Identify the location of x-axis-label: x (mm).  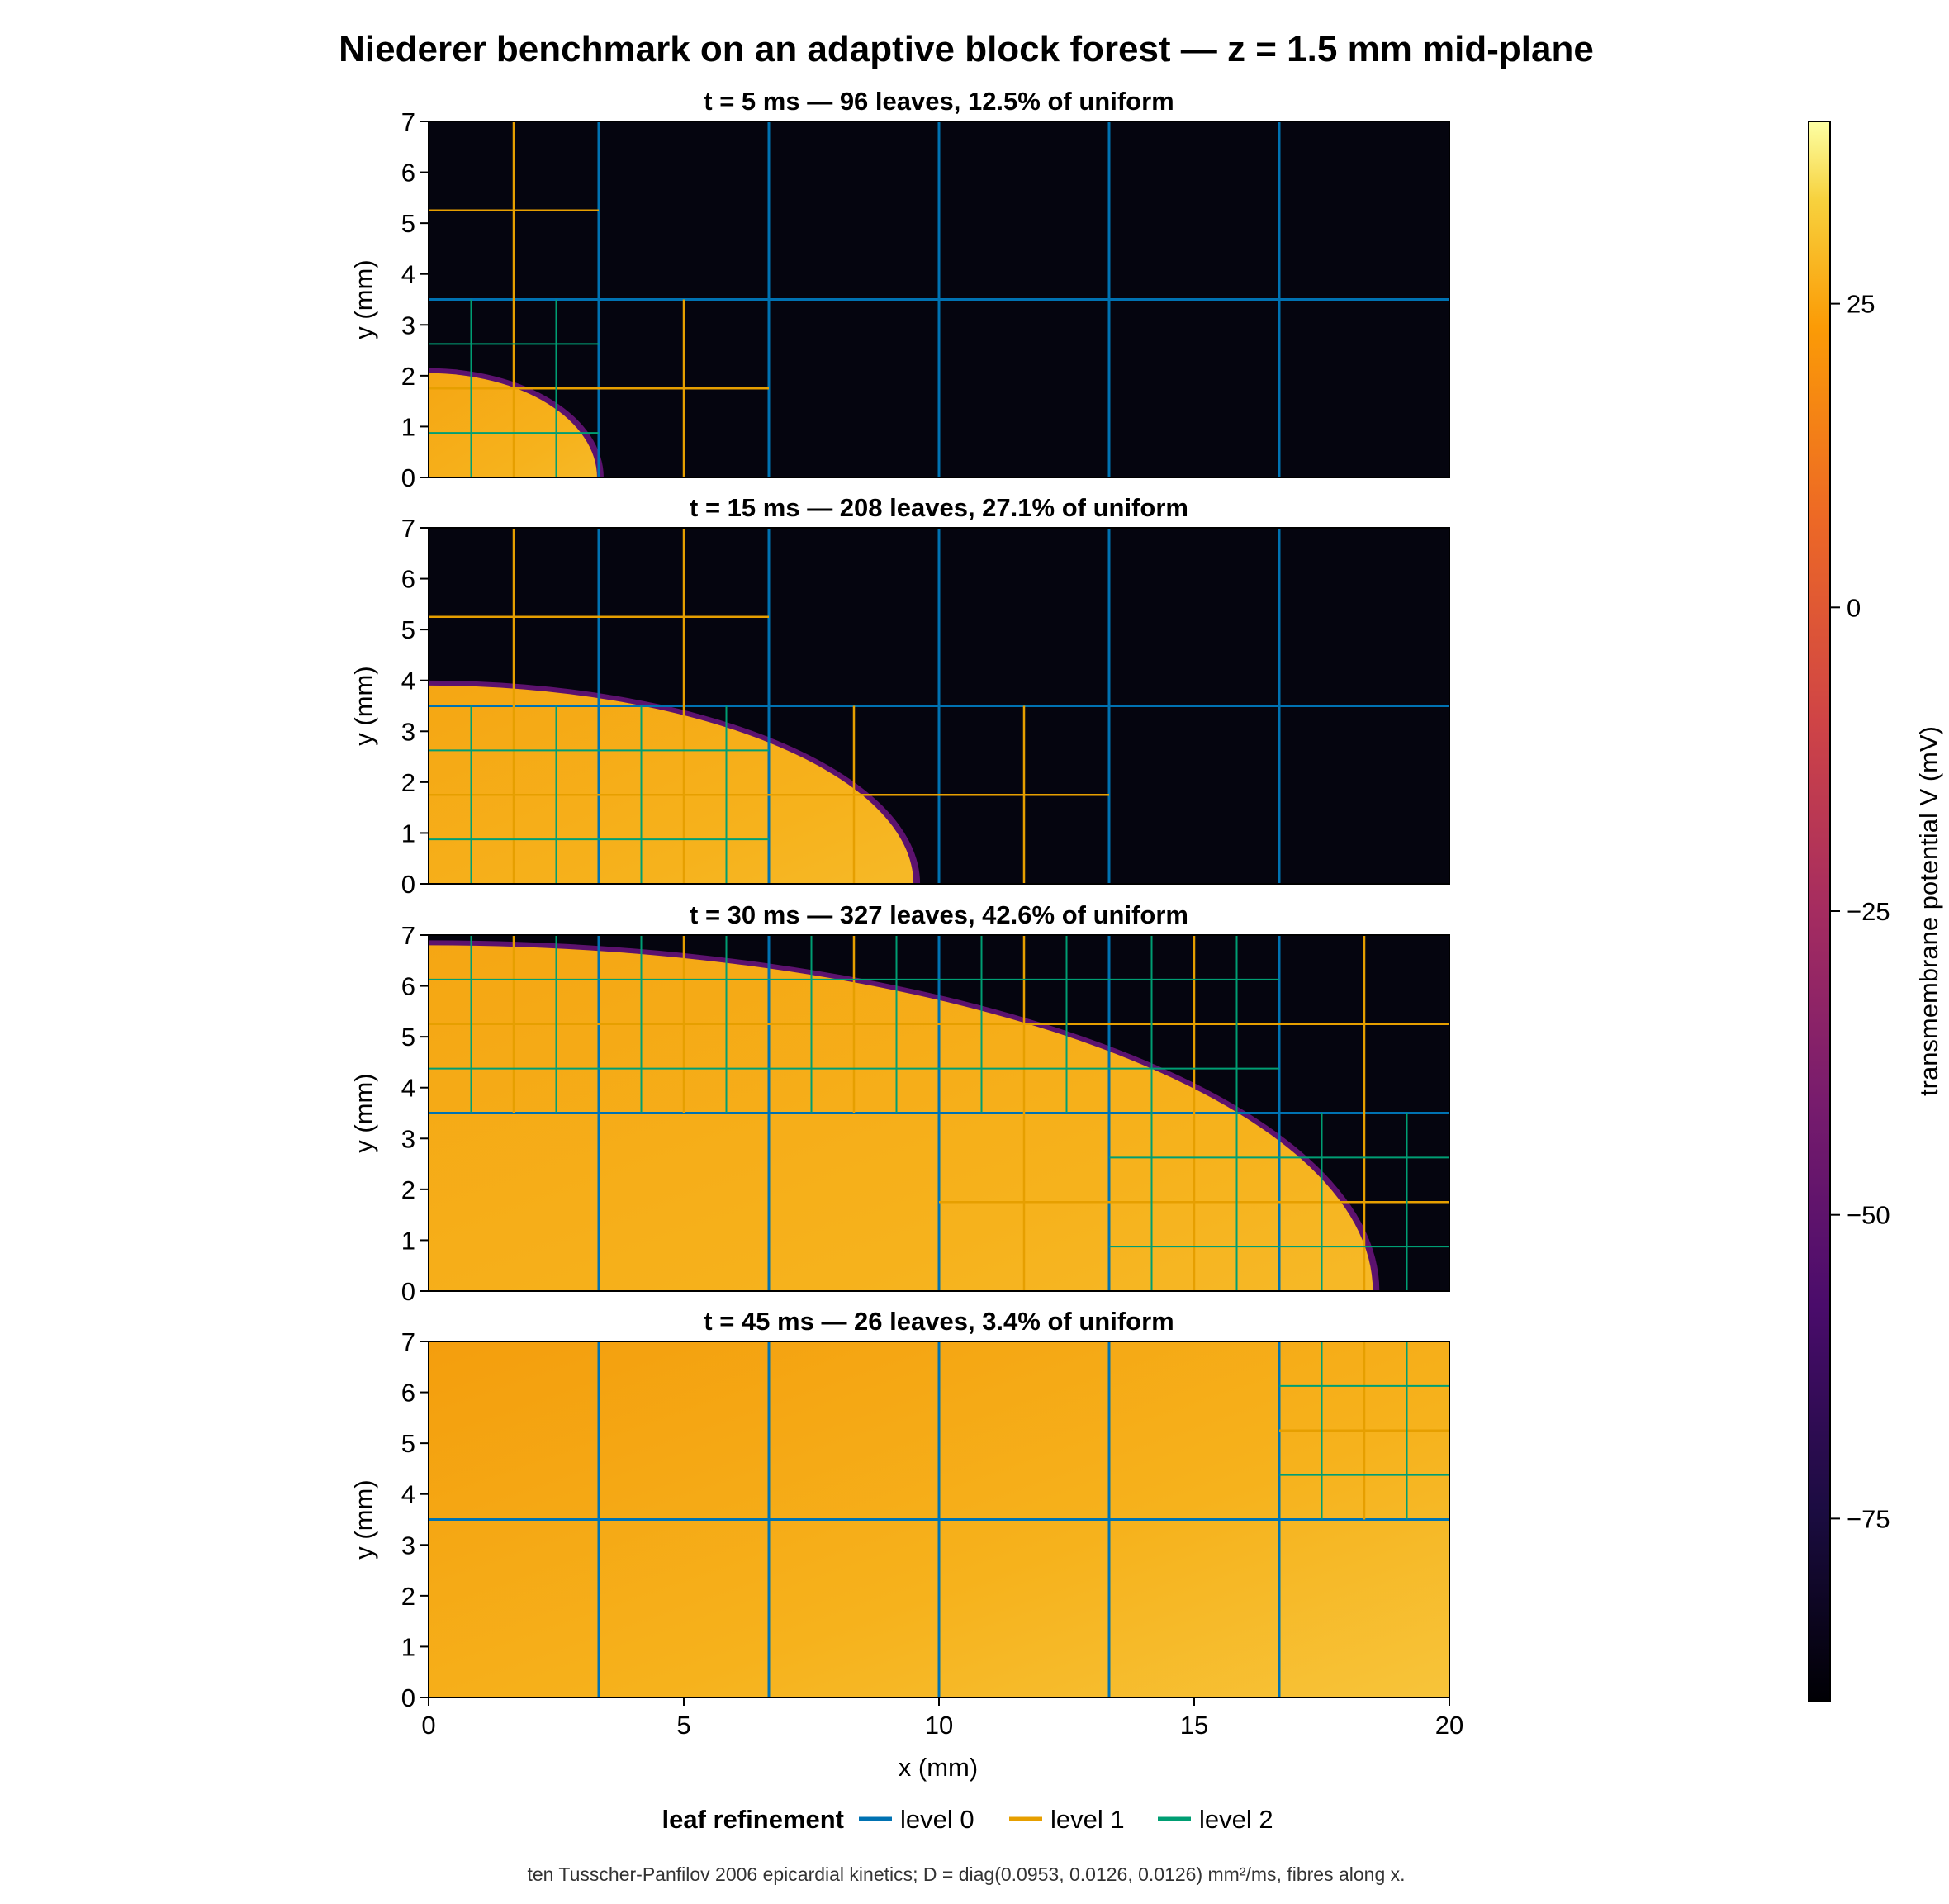
(938, 1767).